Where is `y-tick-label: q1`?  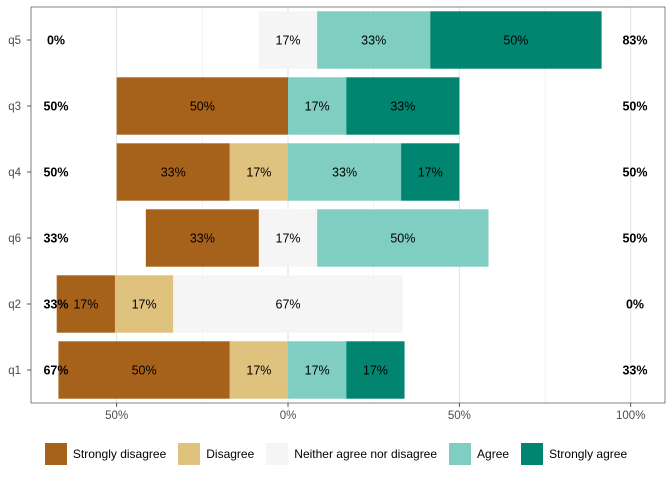 y-tick-label: q1 is located at coordinates (14, 371).